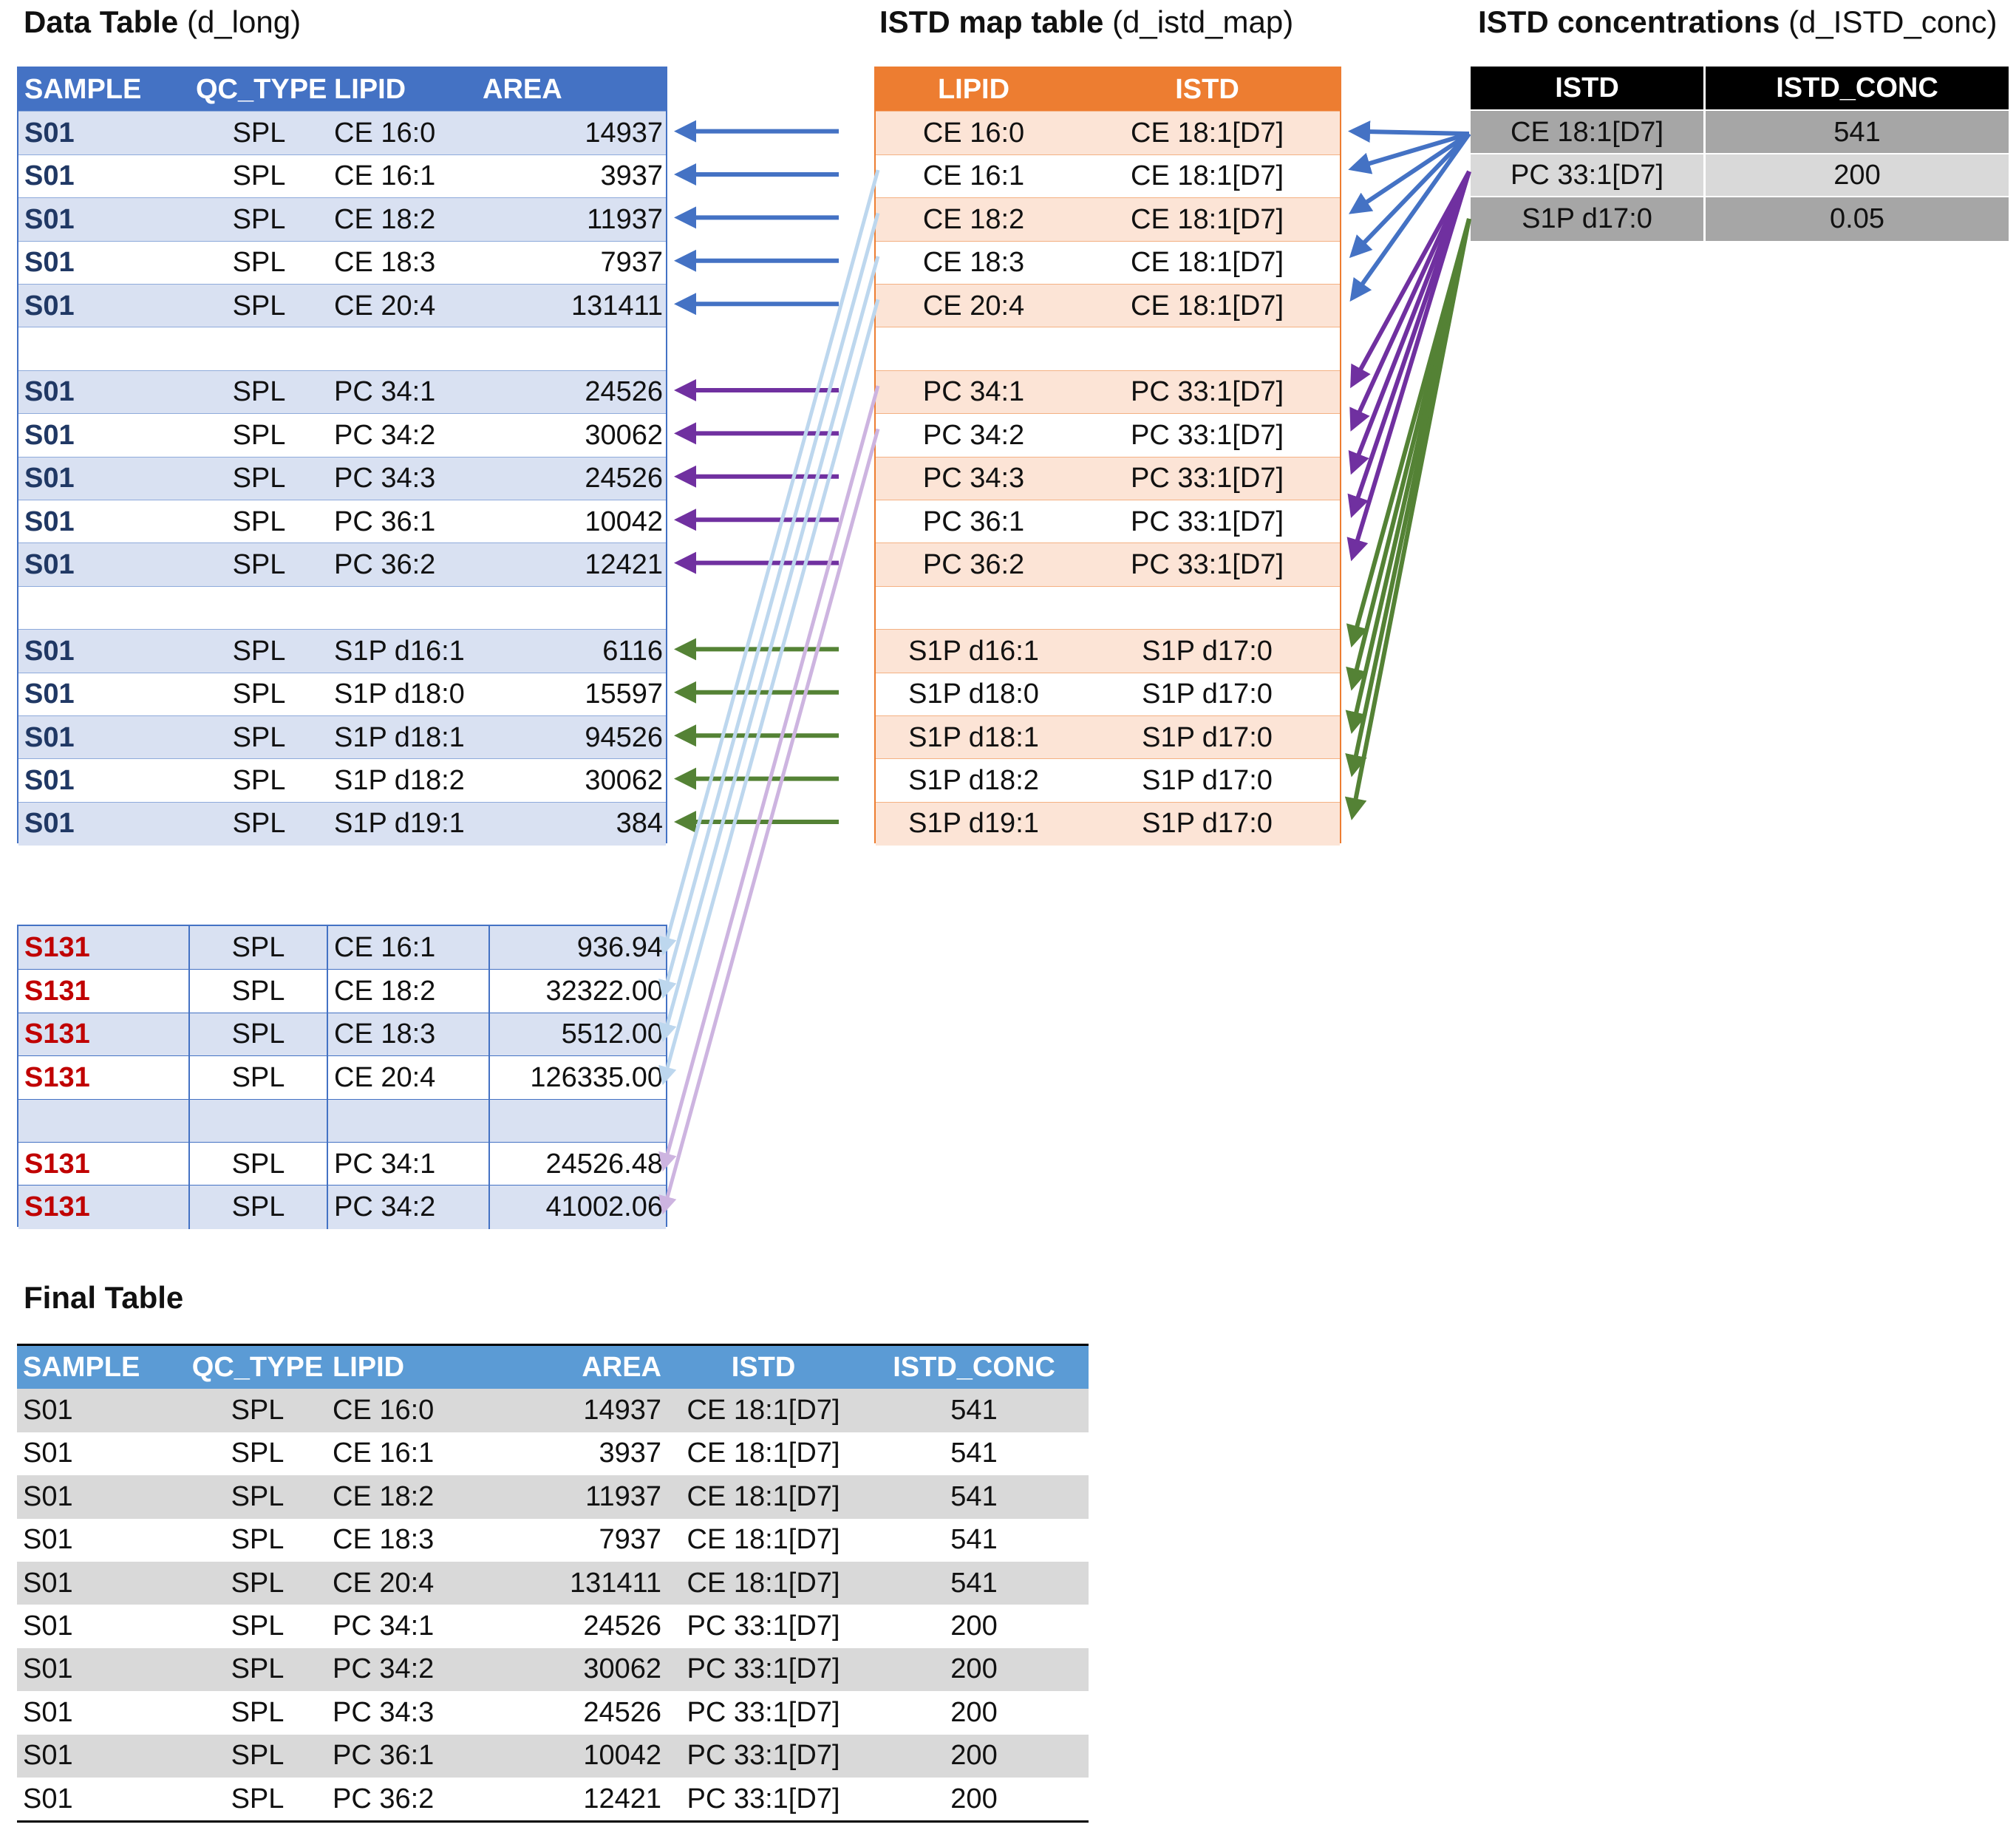 This screenshot has height=1830, width=2016. Describe the element at coordinates (1589, 219) in the screenshot. I see `conc-table-cell-istd: S1P d17:0` at that location.